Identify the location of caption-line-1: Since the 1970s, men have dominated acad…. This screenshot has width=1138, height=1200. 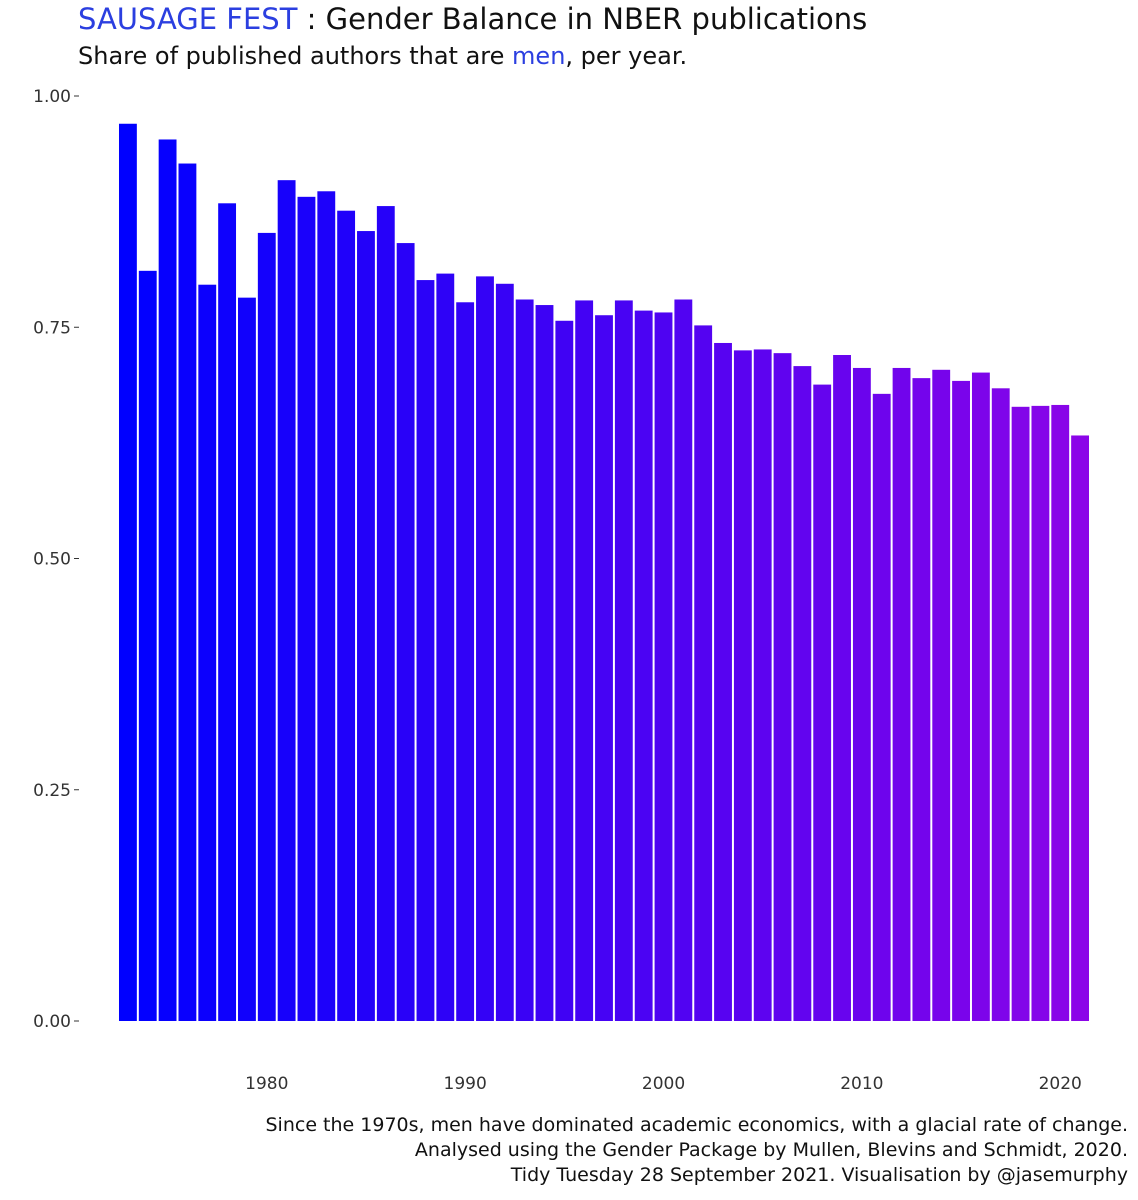
(697, 1125).